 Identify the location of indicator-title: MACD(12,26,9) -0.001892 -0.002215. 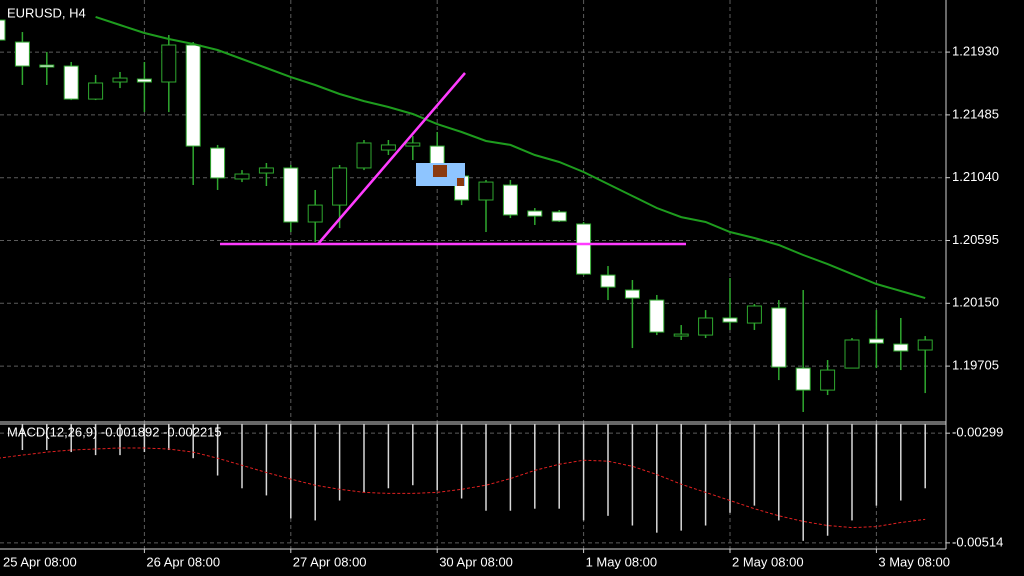
(114, 431).